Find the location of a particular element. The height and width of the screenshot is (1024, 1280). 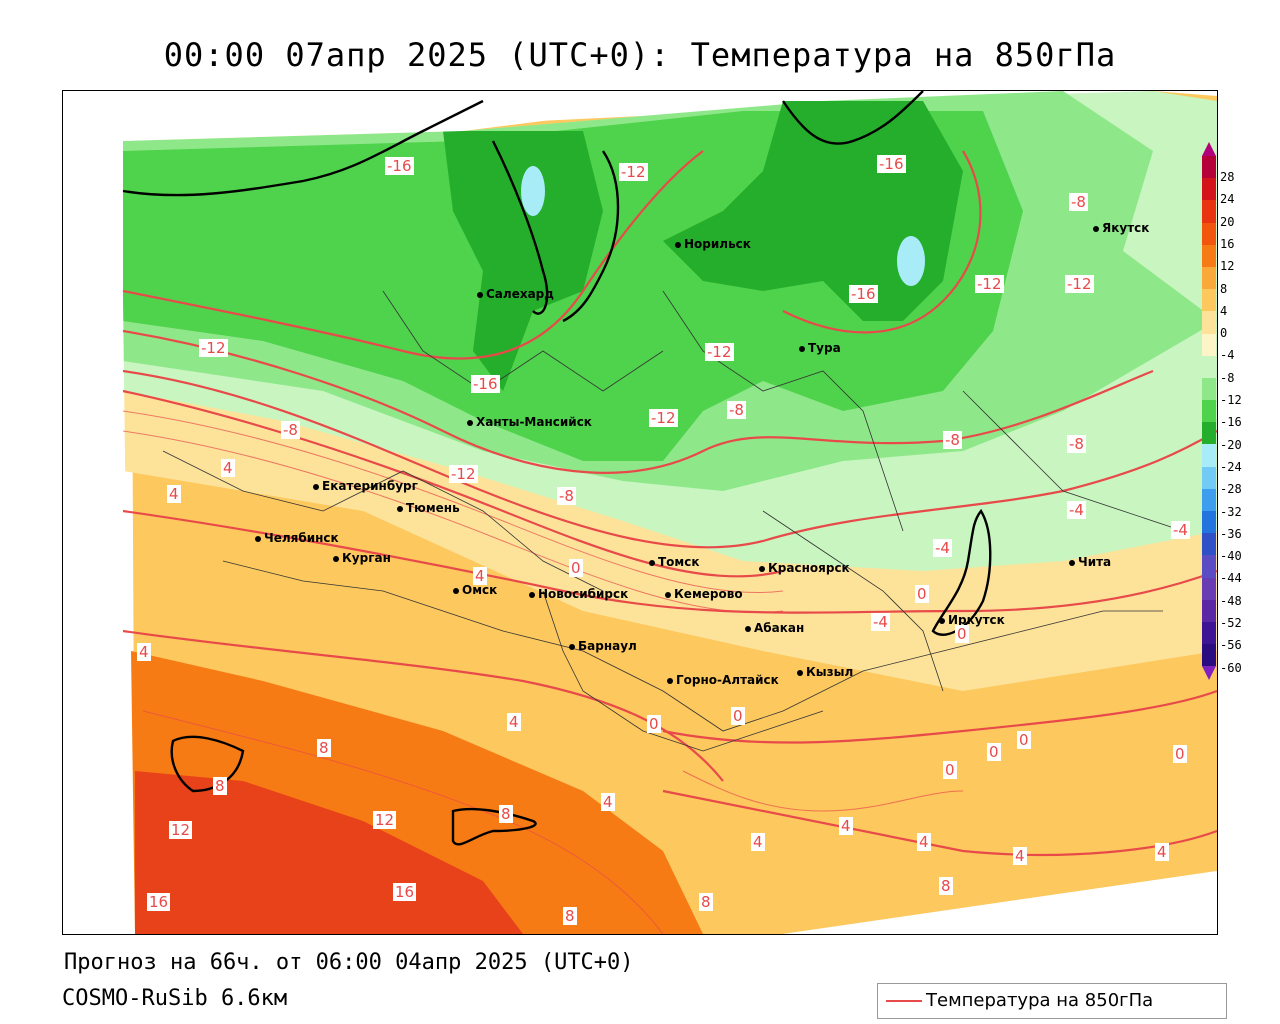

city-marker-novosibirsk: Новосибирск is located at coordinates (578, 594).